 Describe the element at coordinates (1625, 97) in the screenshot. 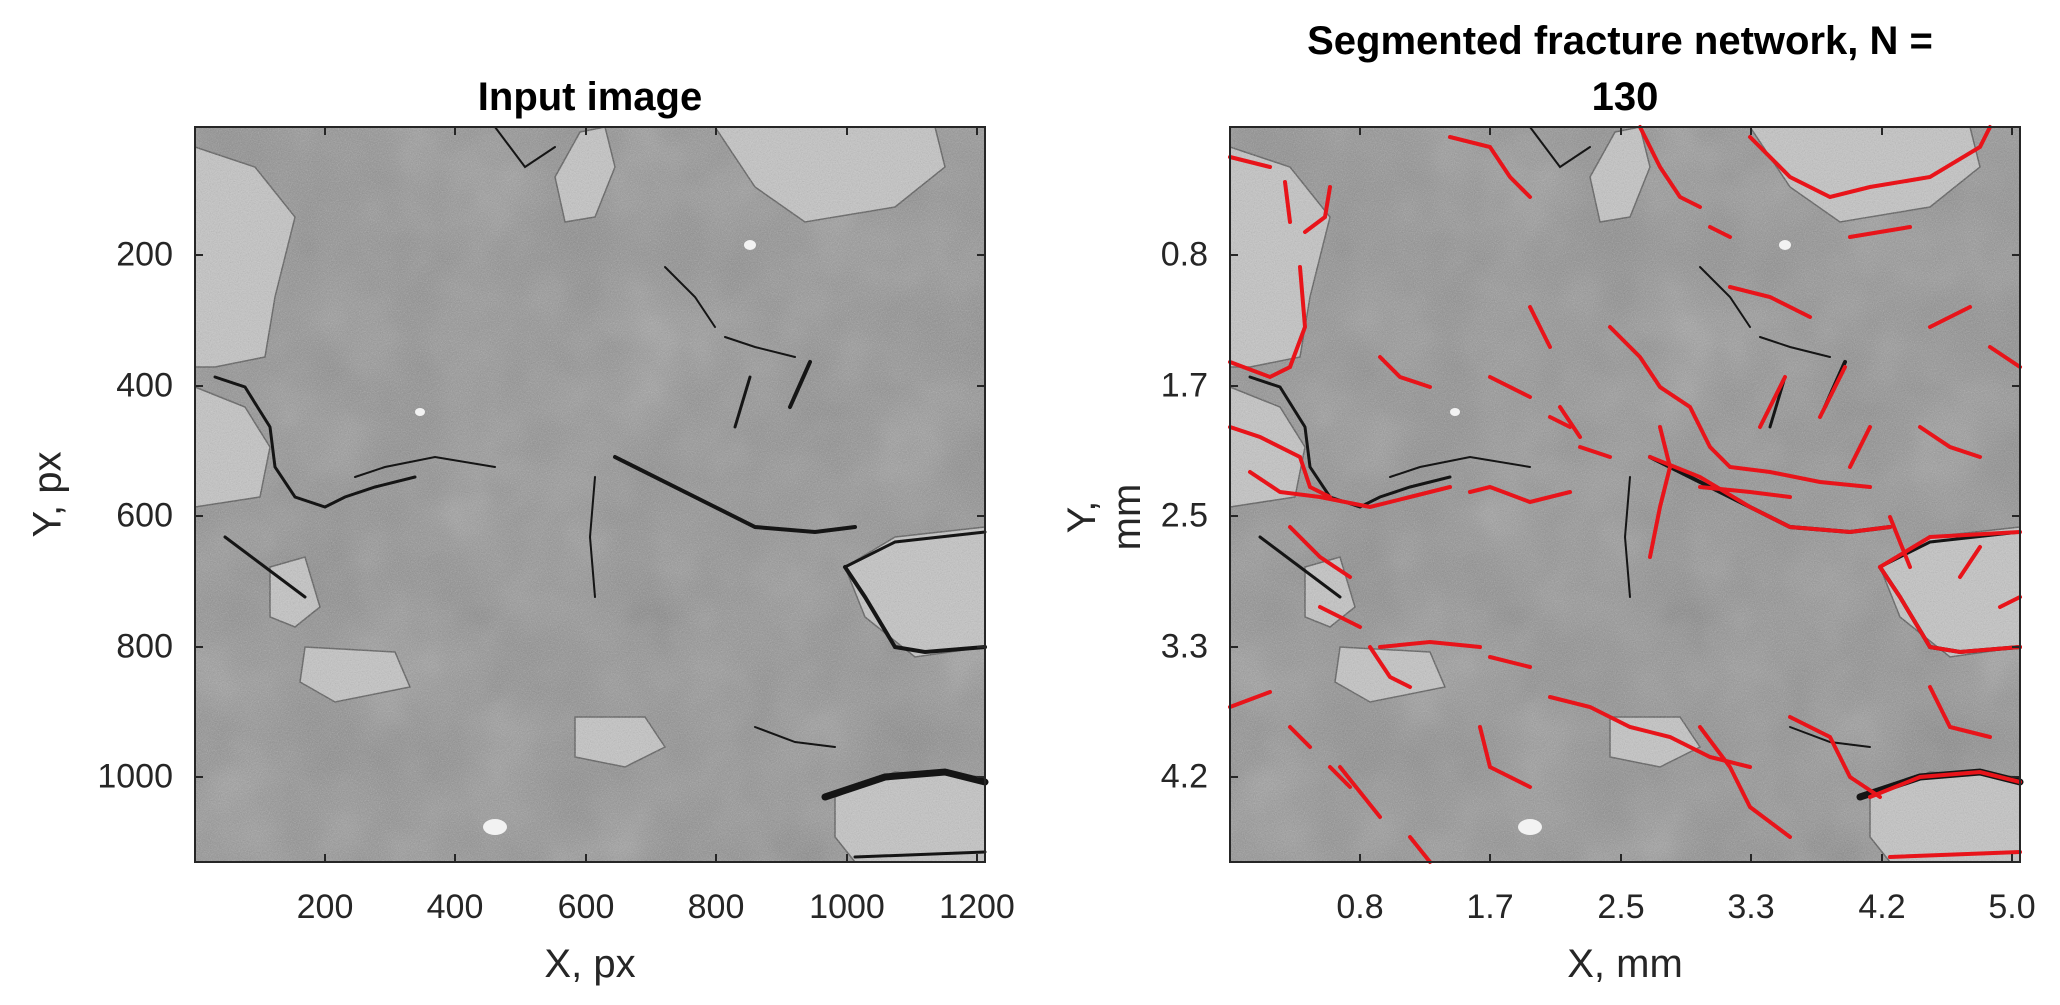

I see `right-panel-title-line2: 130` at that location.